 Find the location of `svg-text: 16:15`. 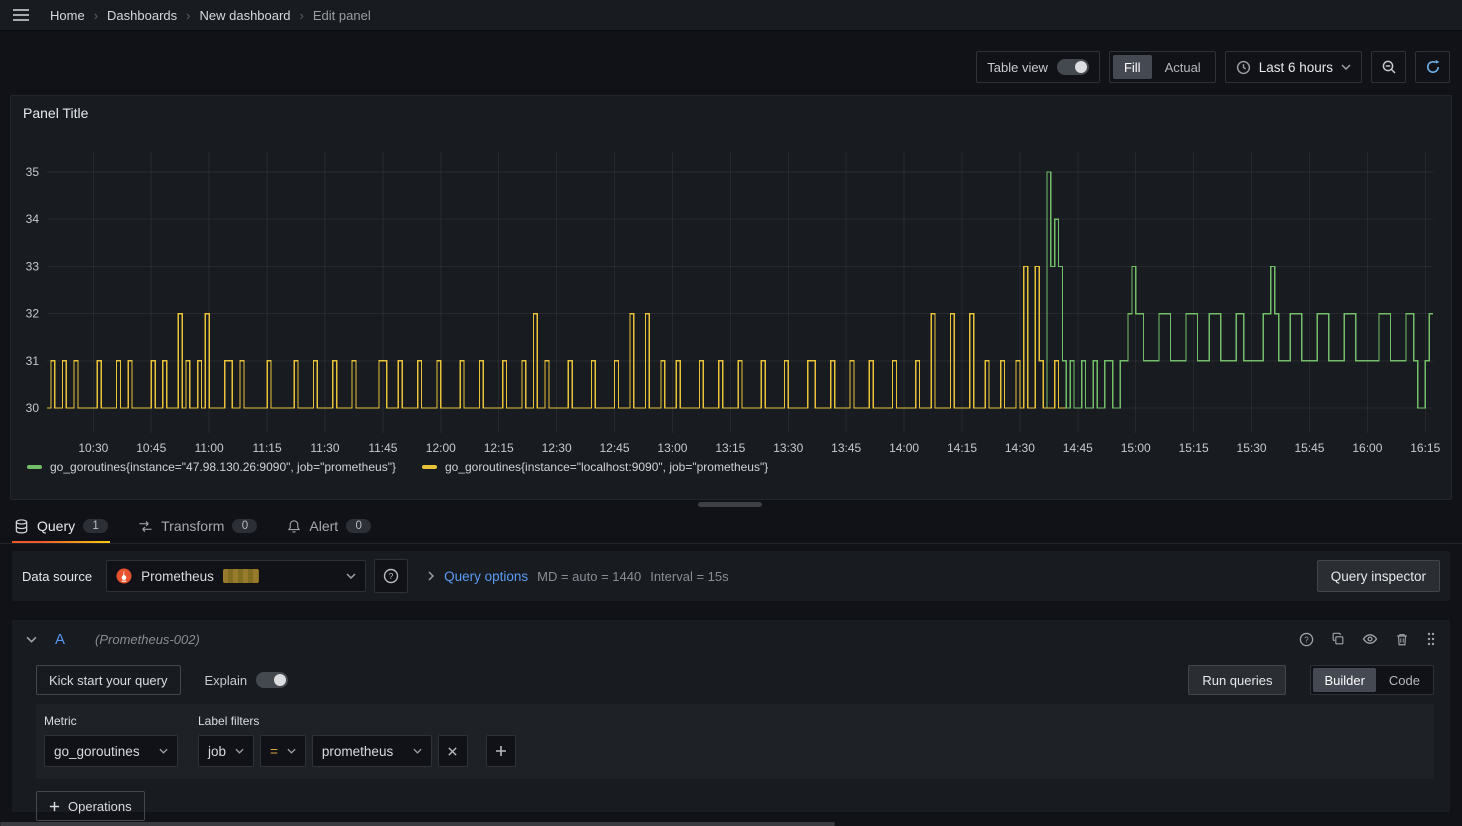

svg-text: 16:15 is located at coordinates (1425, 448).